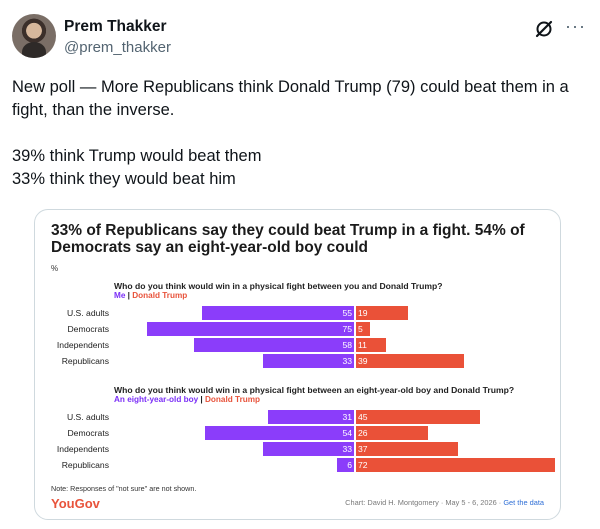 This screenshot has width=600, height=529. Describe the element at coordinates (55, 268) in the screenshot. I see `unit-label: %` at that location.